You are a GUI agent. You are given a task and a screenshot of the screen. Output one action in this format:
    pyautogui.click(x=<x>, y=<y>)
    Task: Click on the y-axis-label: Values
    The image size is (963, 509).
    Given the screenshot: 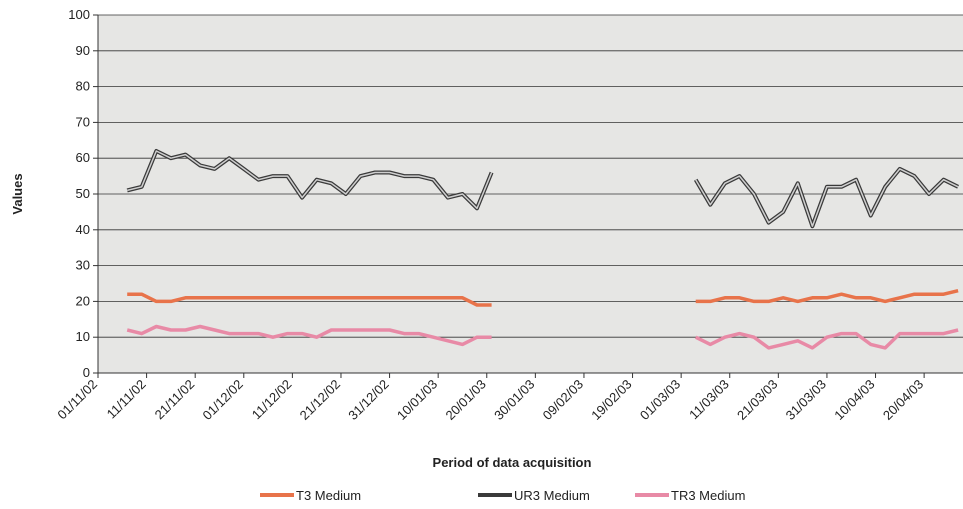 What is the action you would take?
    pyautogui.click(x=17, y=193)
    